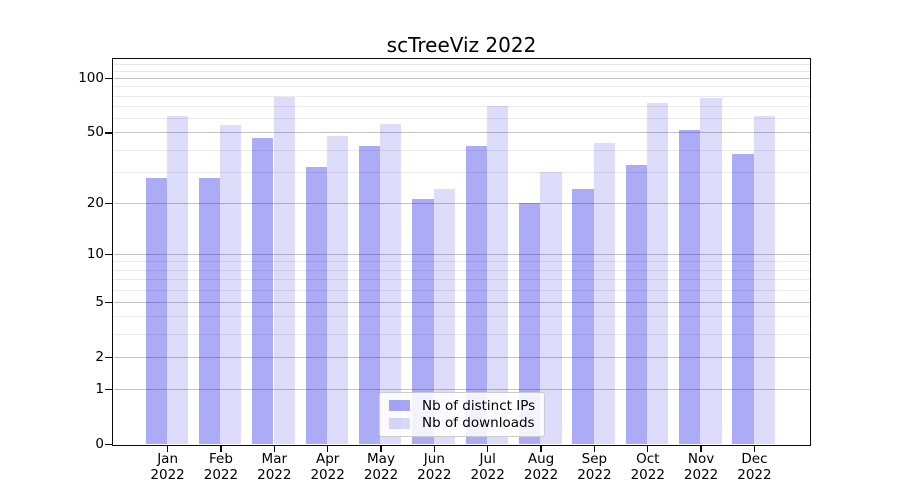 The image size is (900, 500). What do you see at coordinates (487, 467) in the screenshot?
I see `xtick-label-jul: Jul 2022` at bounding box center [487, 467].